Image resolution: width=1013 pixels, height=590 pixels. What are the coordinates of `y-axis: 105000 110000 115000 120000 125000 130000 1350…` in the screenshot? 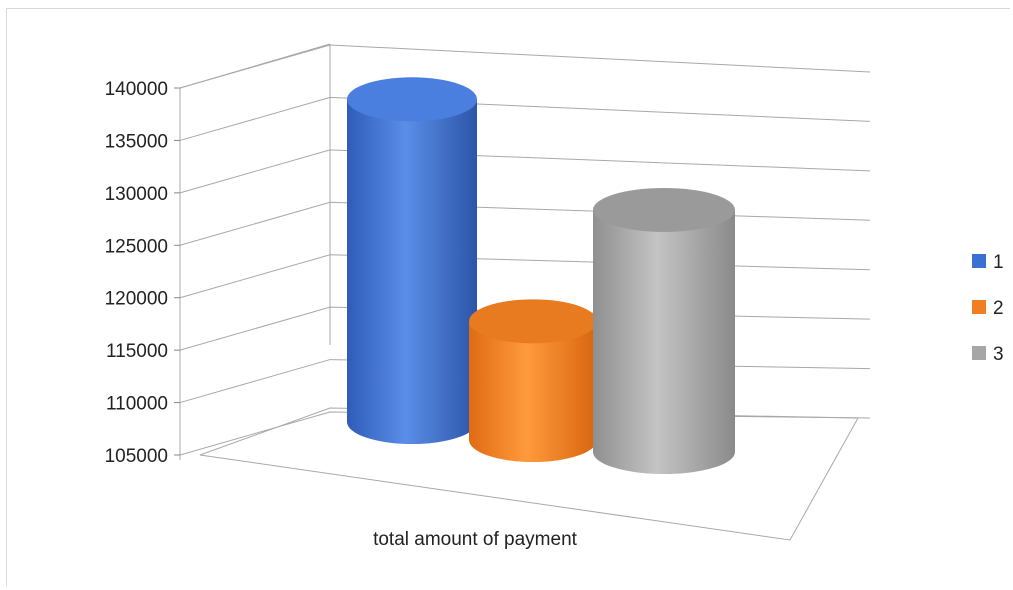 It's located at (142, 273).